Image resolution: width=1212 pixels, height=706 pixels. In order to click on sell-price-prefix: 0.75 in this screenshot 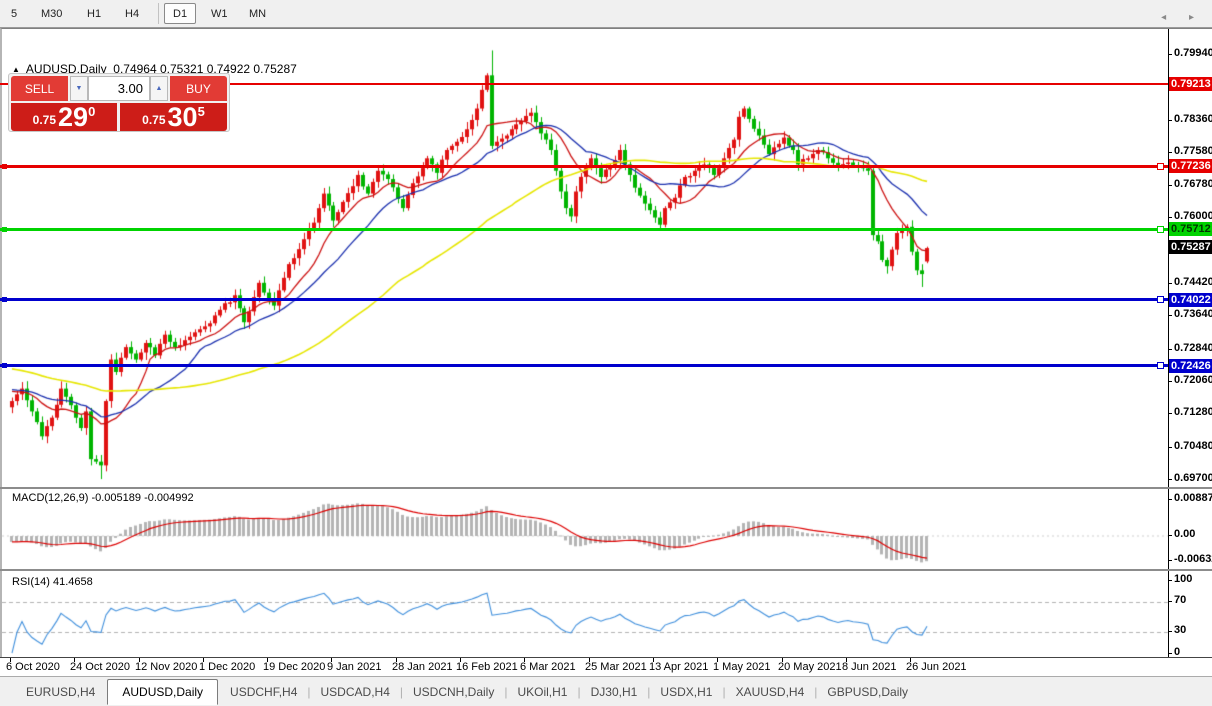, I will do `click(44, 120)`.